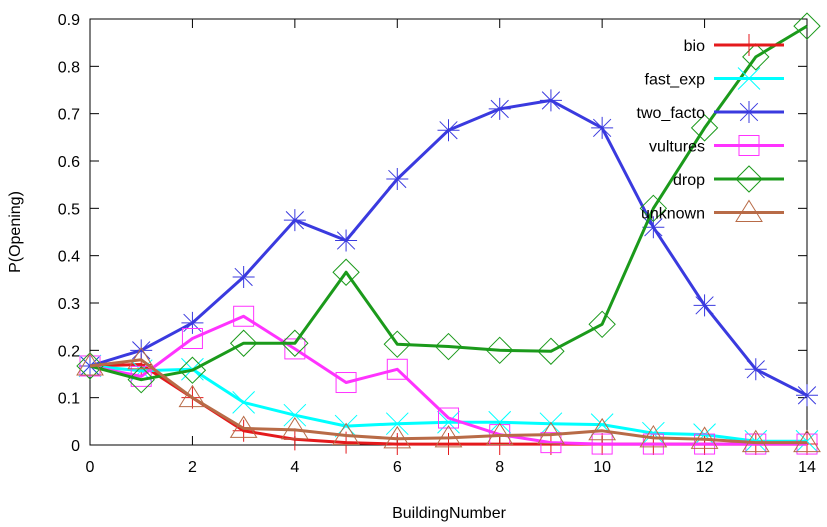  Describe the element at coordinates (69, 304) in the screenshot. I see `y-tick-label: 0.3` at that location.